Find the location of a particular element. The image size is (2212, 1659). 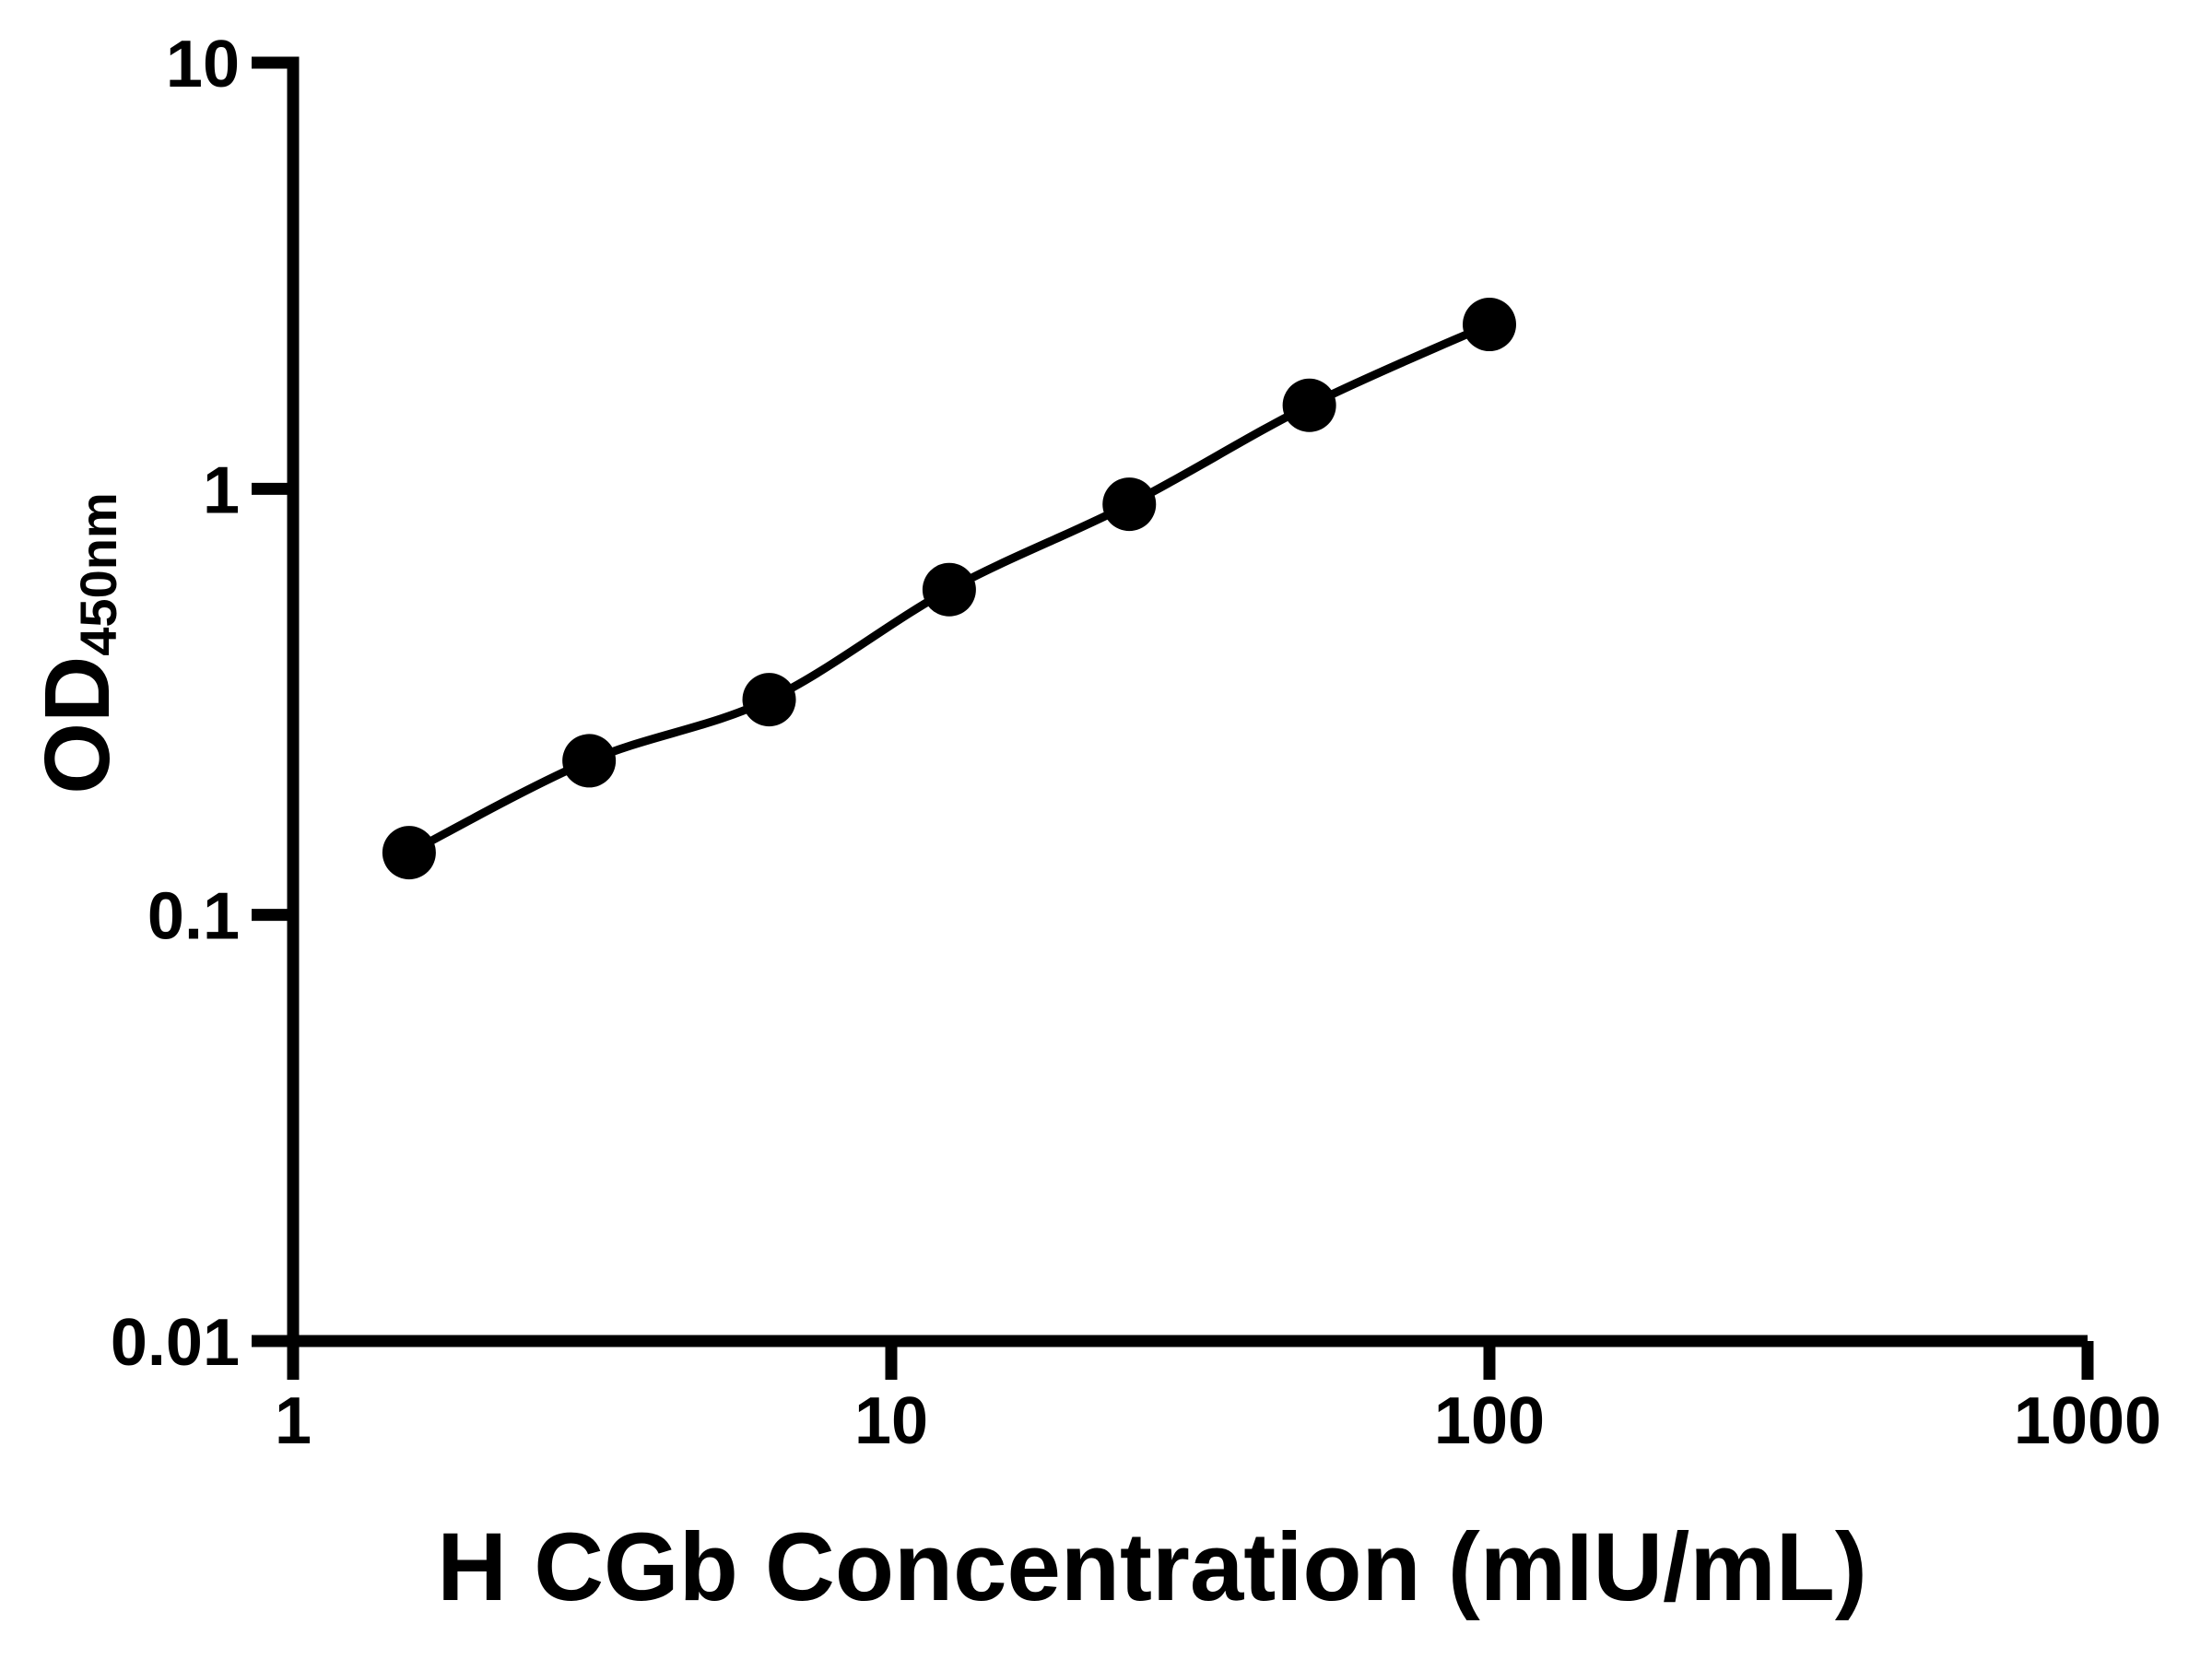

y-axis-title: OD450nm is located at coordinates (77, 643).